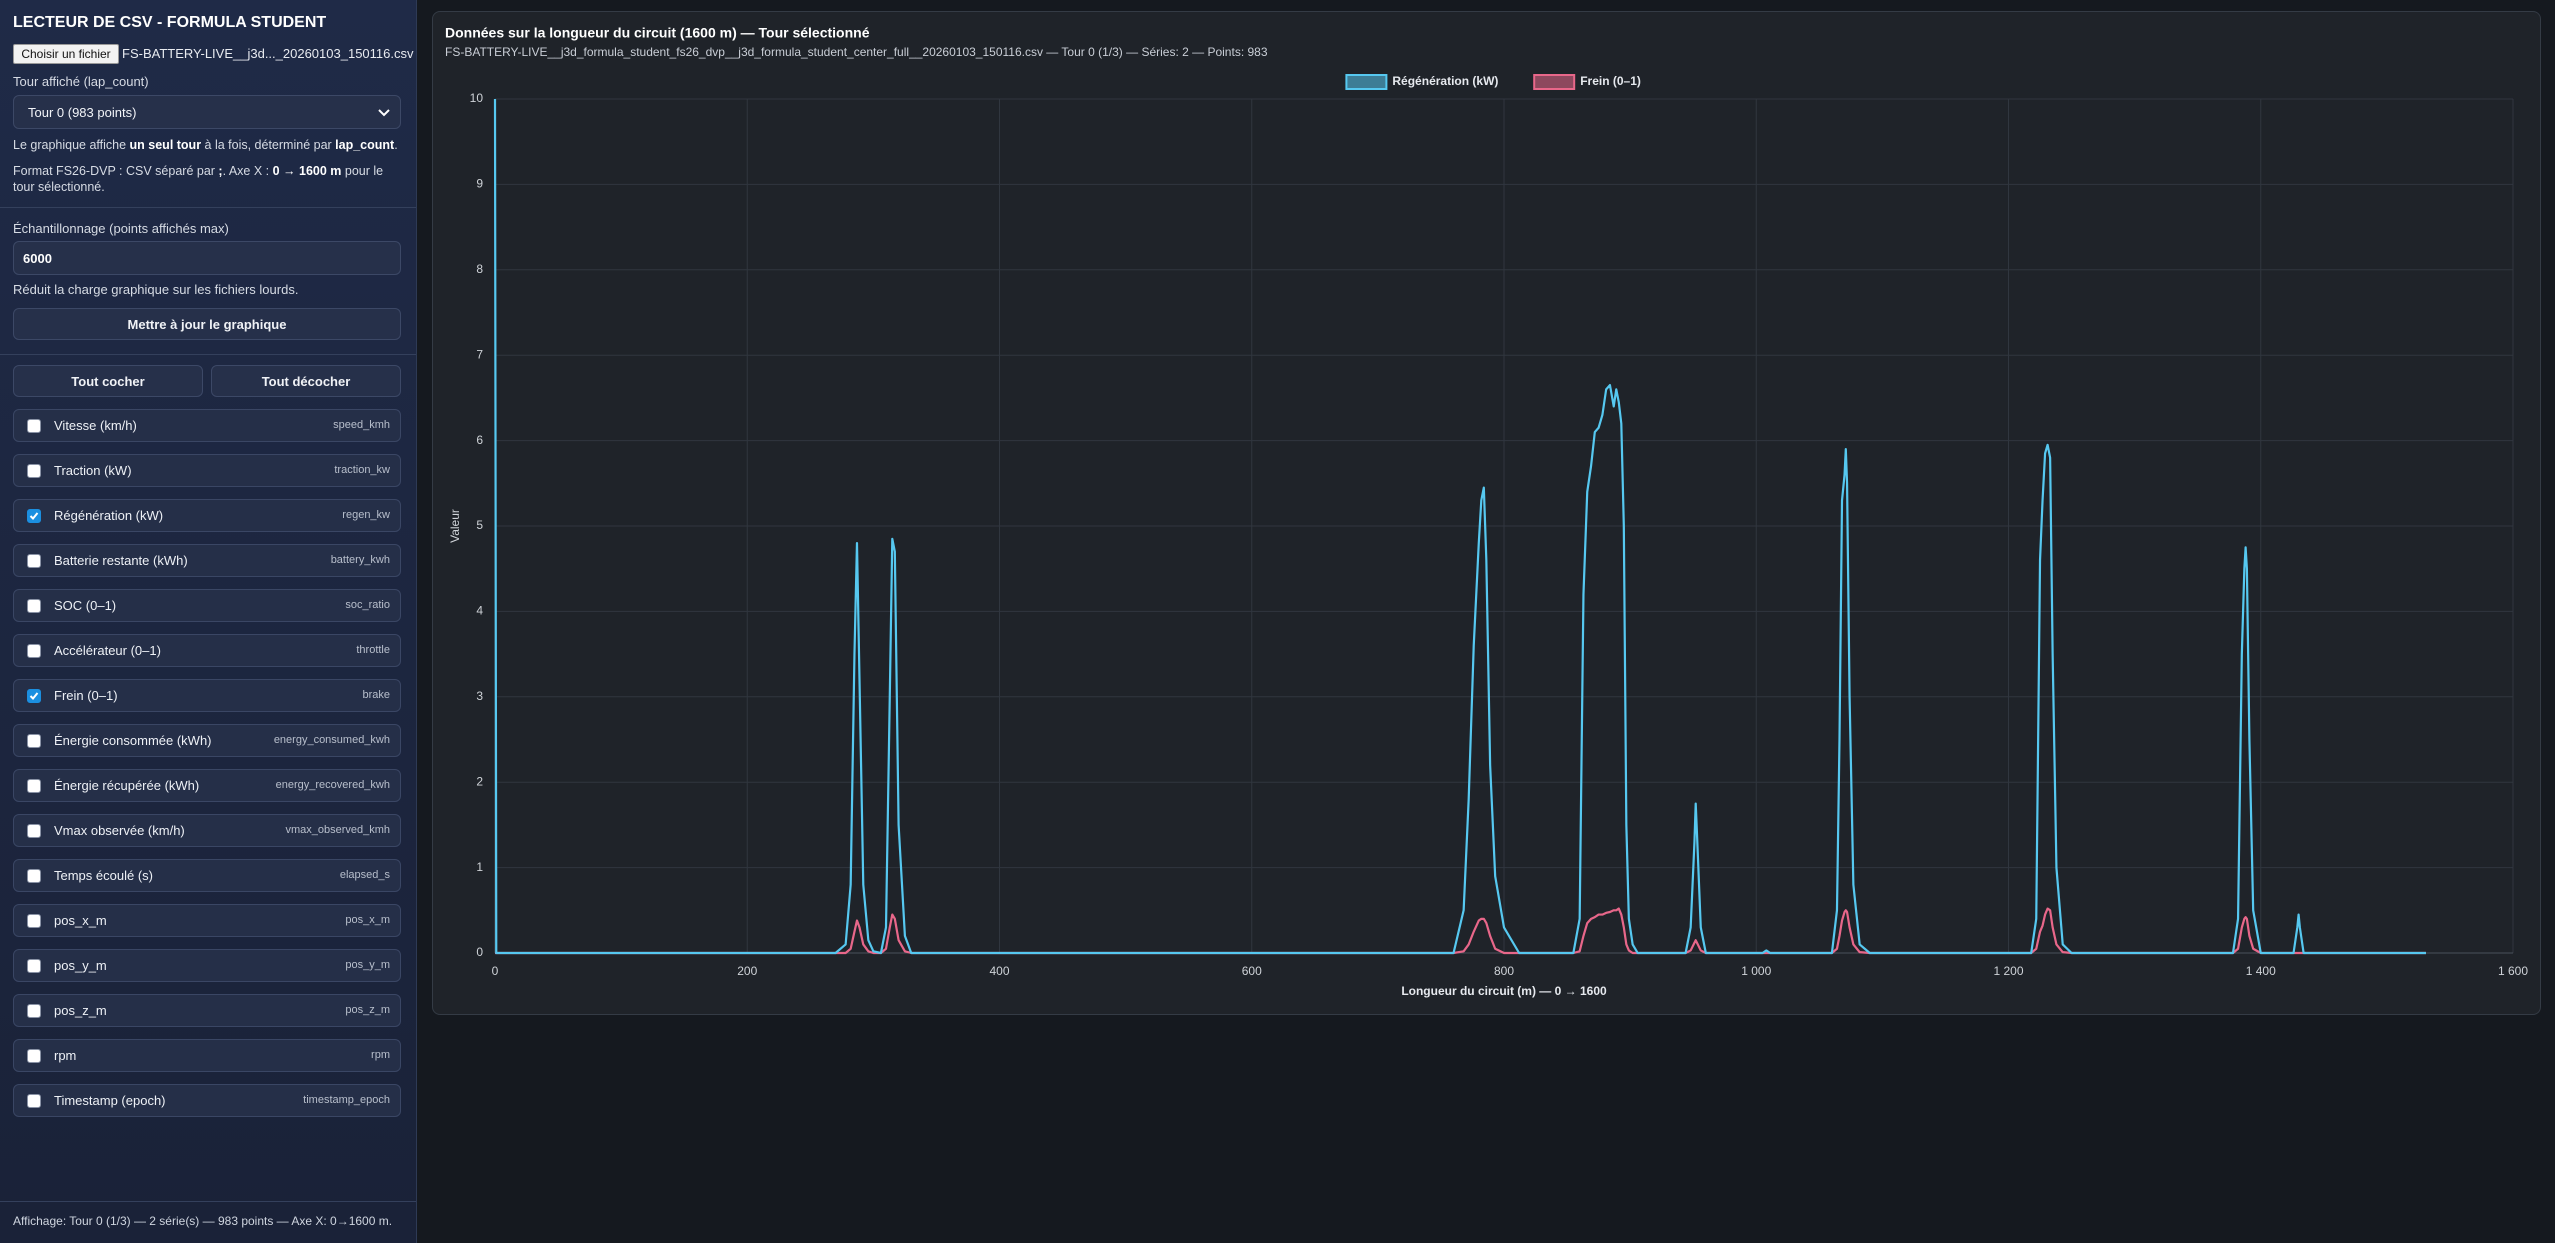 This screenshot has width=2555, height=1243. I want to click on field-row: Batterie restante (kWh) battery_kwh, so click(207, 560).